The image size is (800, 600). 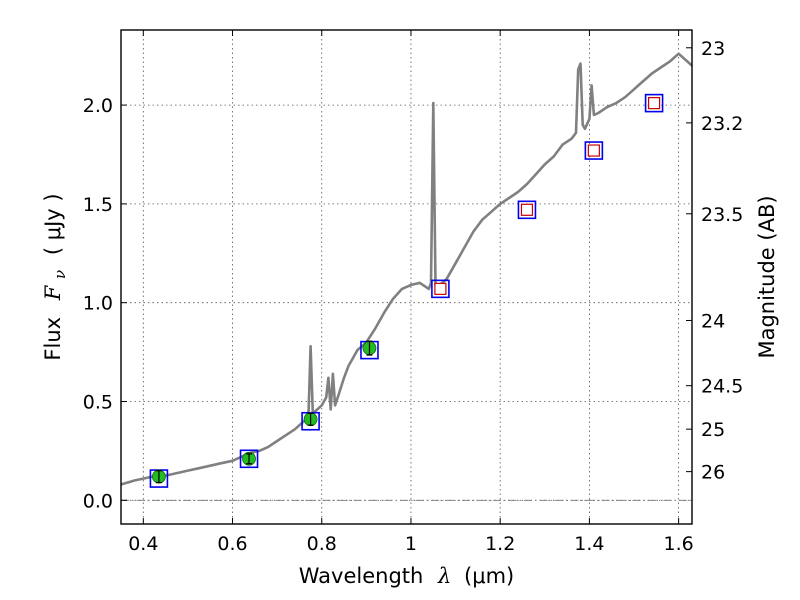 I want to click on y-axis-label-subscript: ν, so click(x=60, y=274).